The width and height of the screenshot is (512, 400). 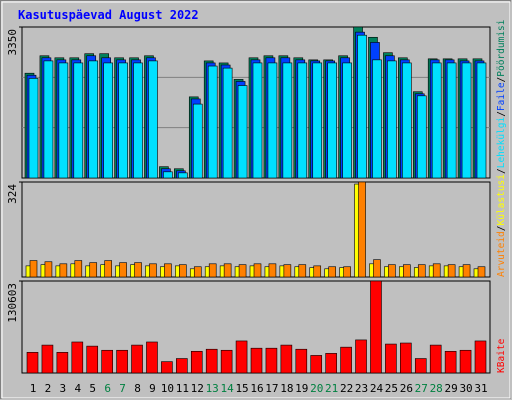 I want to click on x-tick-label: 3, so click(x=63, y=388).